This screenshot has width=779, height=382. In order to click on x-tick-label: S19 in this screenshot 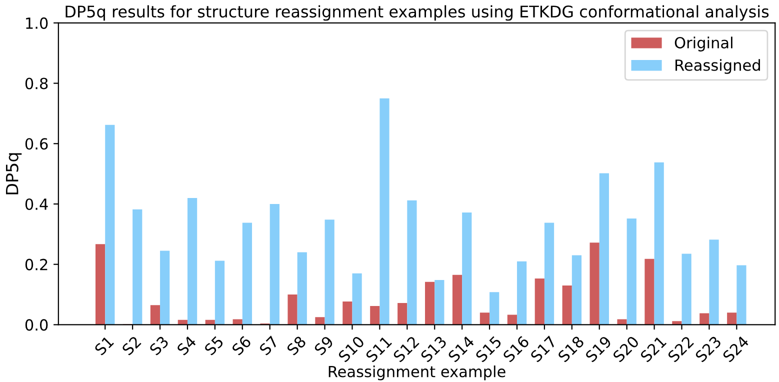, I will do `click(598, 349)`.